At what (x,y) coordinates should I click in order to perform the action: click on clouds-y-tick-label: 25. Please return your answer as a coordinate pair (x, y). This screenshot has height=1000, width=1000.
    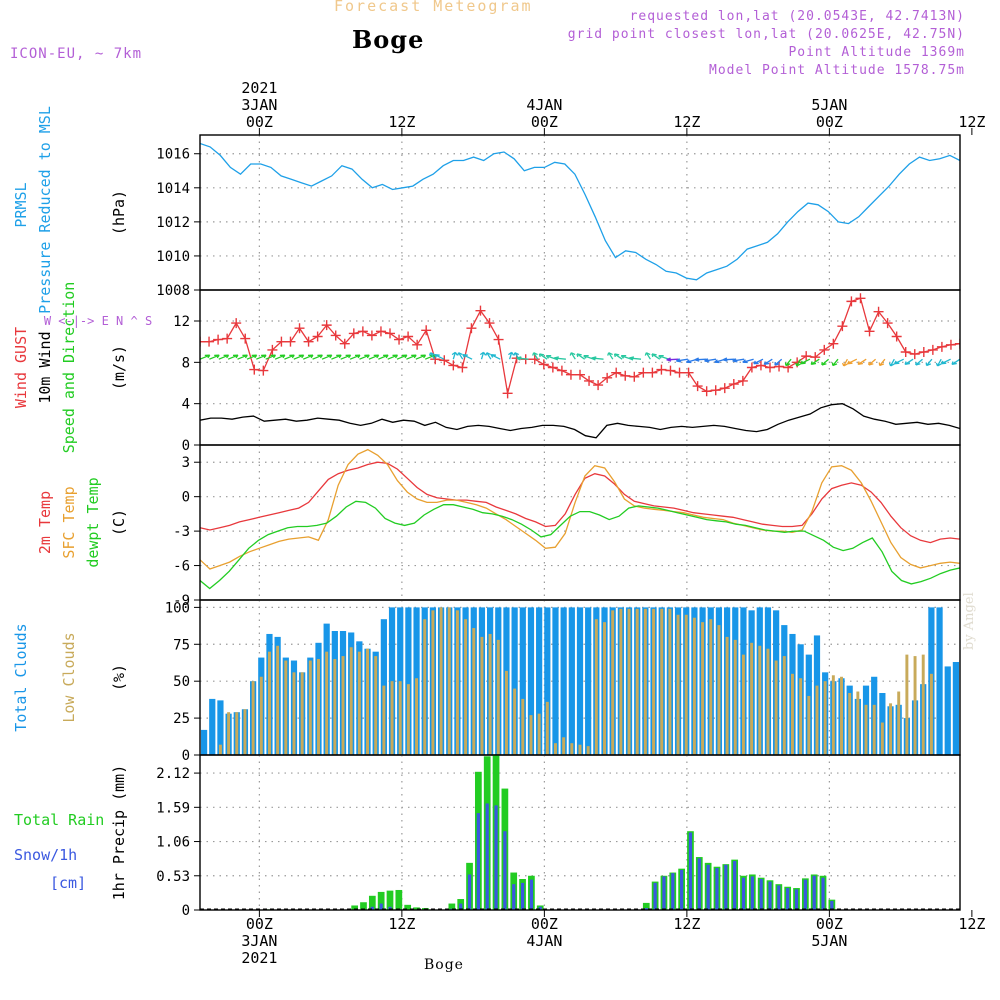
    Looking at the image, I should click on (181, 719).